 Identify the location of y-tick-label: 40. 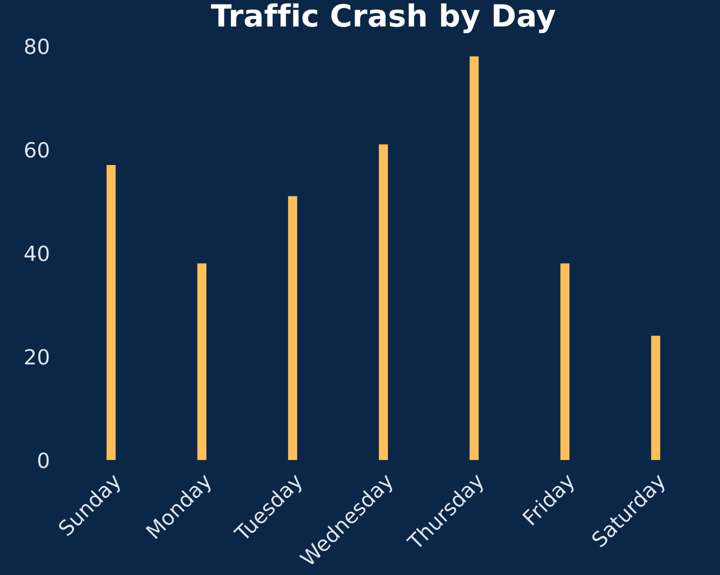
(36, 253).